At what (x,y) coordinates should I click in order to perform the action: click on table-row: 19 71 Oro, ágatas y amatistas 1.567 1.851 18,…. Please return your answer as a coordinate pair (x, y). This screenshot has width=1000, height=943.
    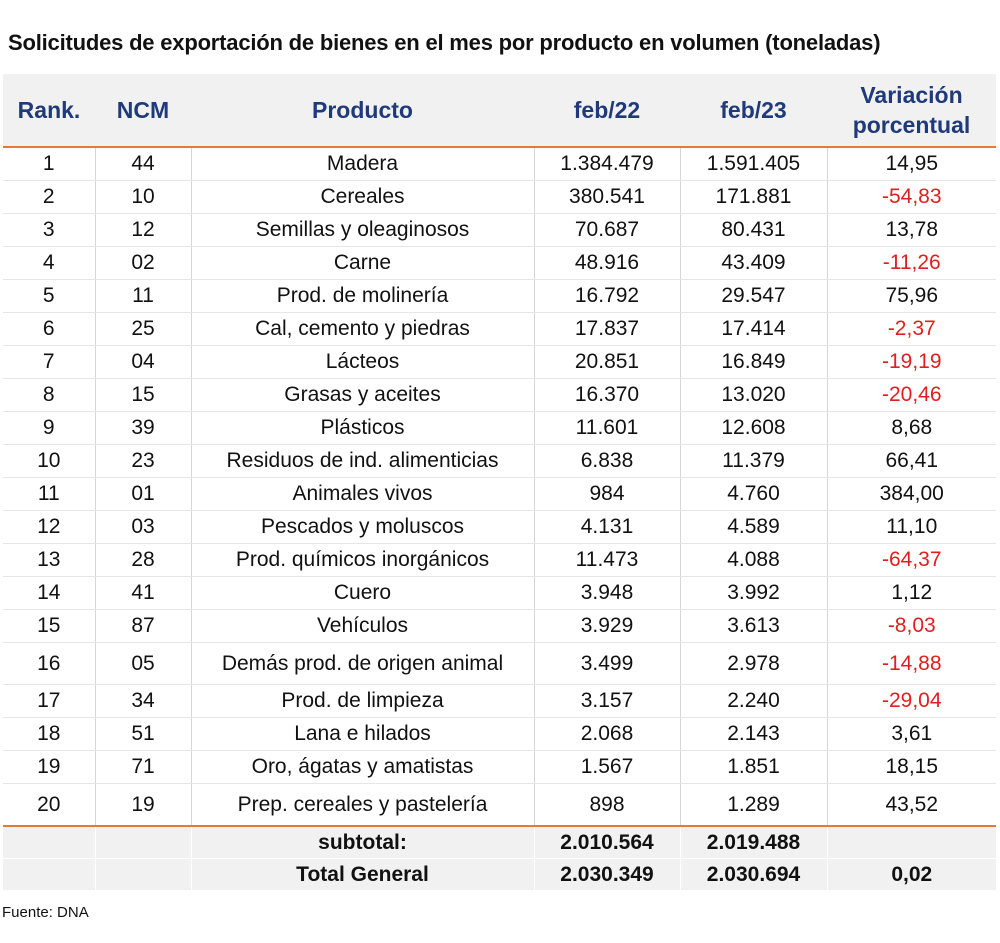
    Looking at the image, I should click on (499, 767).